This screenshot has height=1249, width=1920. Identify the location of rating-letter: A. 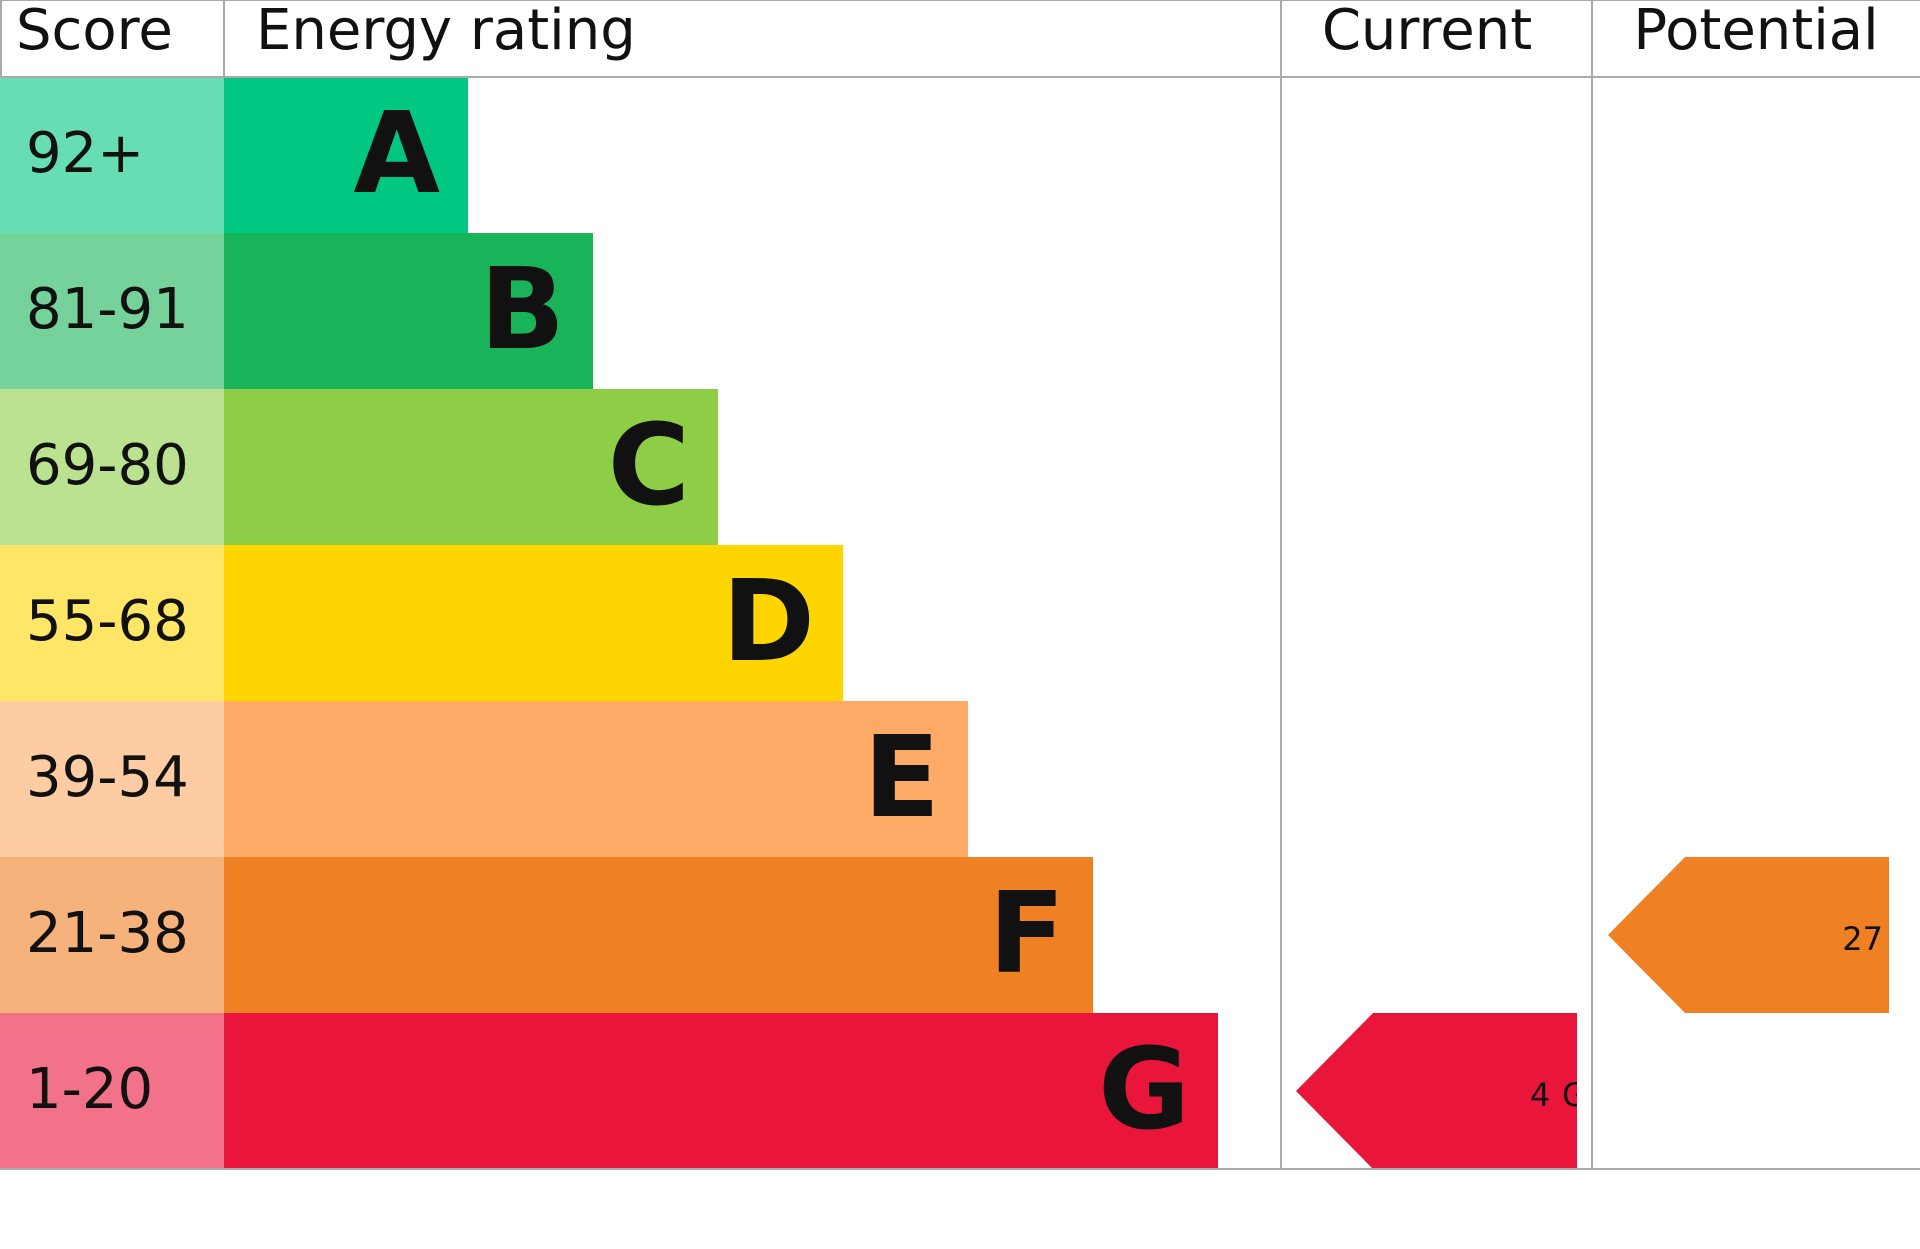
(396, 154).